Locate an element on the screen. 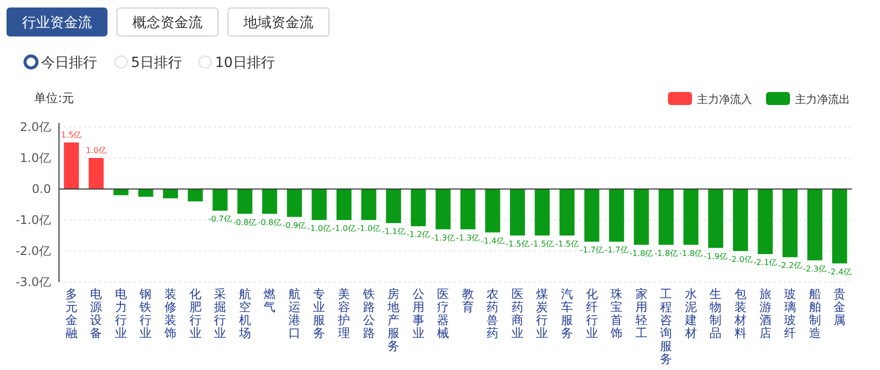 Image resolution: width=880 pixels, height=370 pixels. x-tick-label: 航运港口 is located at coordinates (294, 313).